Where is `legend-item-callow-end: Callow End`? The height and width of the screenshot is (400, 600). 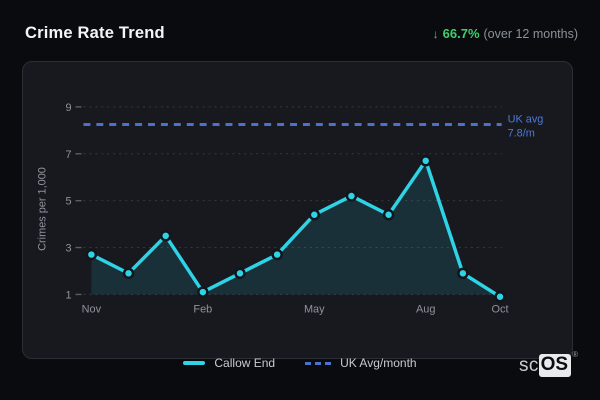 legend-item-callow-end: Callow End is located at coordinates (229, 363).